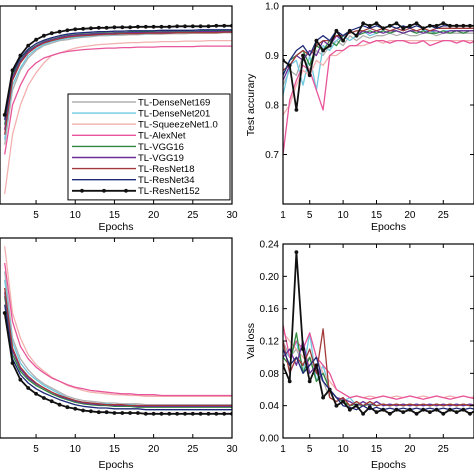 Image resolution: width=474 pixels, height=474 pixels. What do you see at coordinates (174, 102) in the screenshot?
I see `legend-label: TL-DenseNet169` at bounding box center [174, 102].